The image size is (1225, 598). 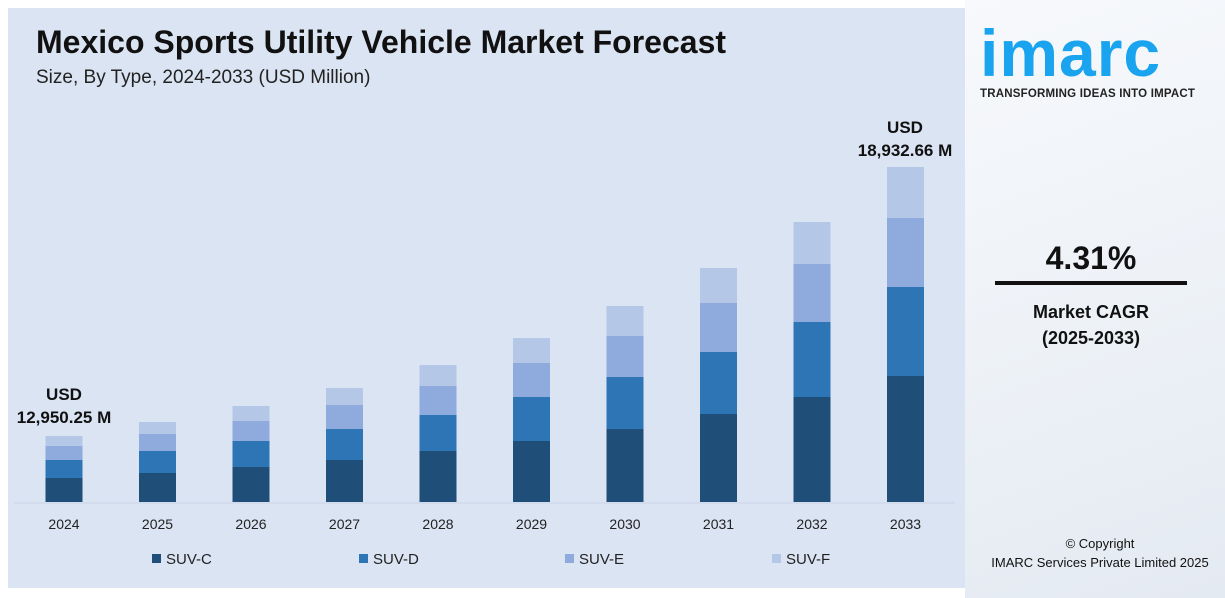 I want to click on bar-suv-f-2031, so click(x=718, y=286).